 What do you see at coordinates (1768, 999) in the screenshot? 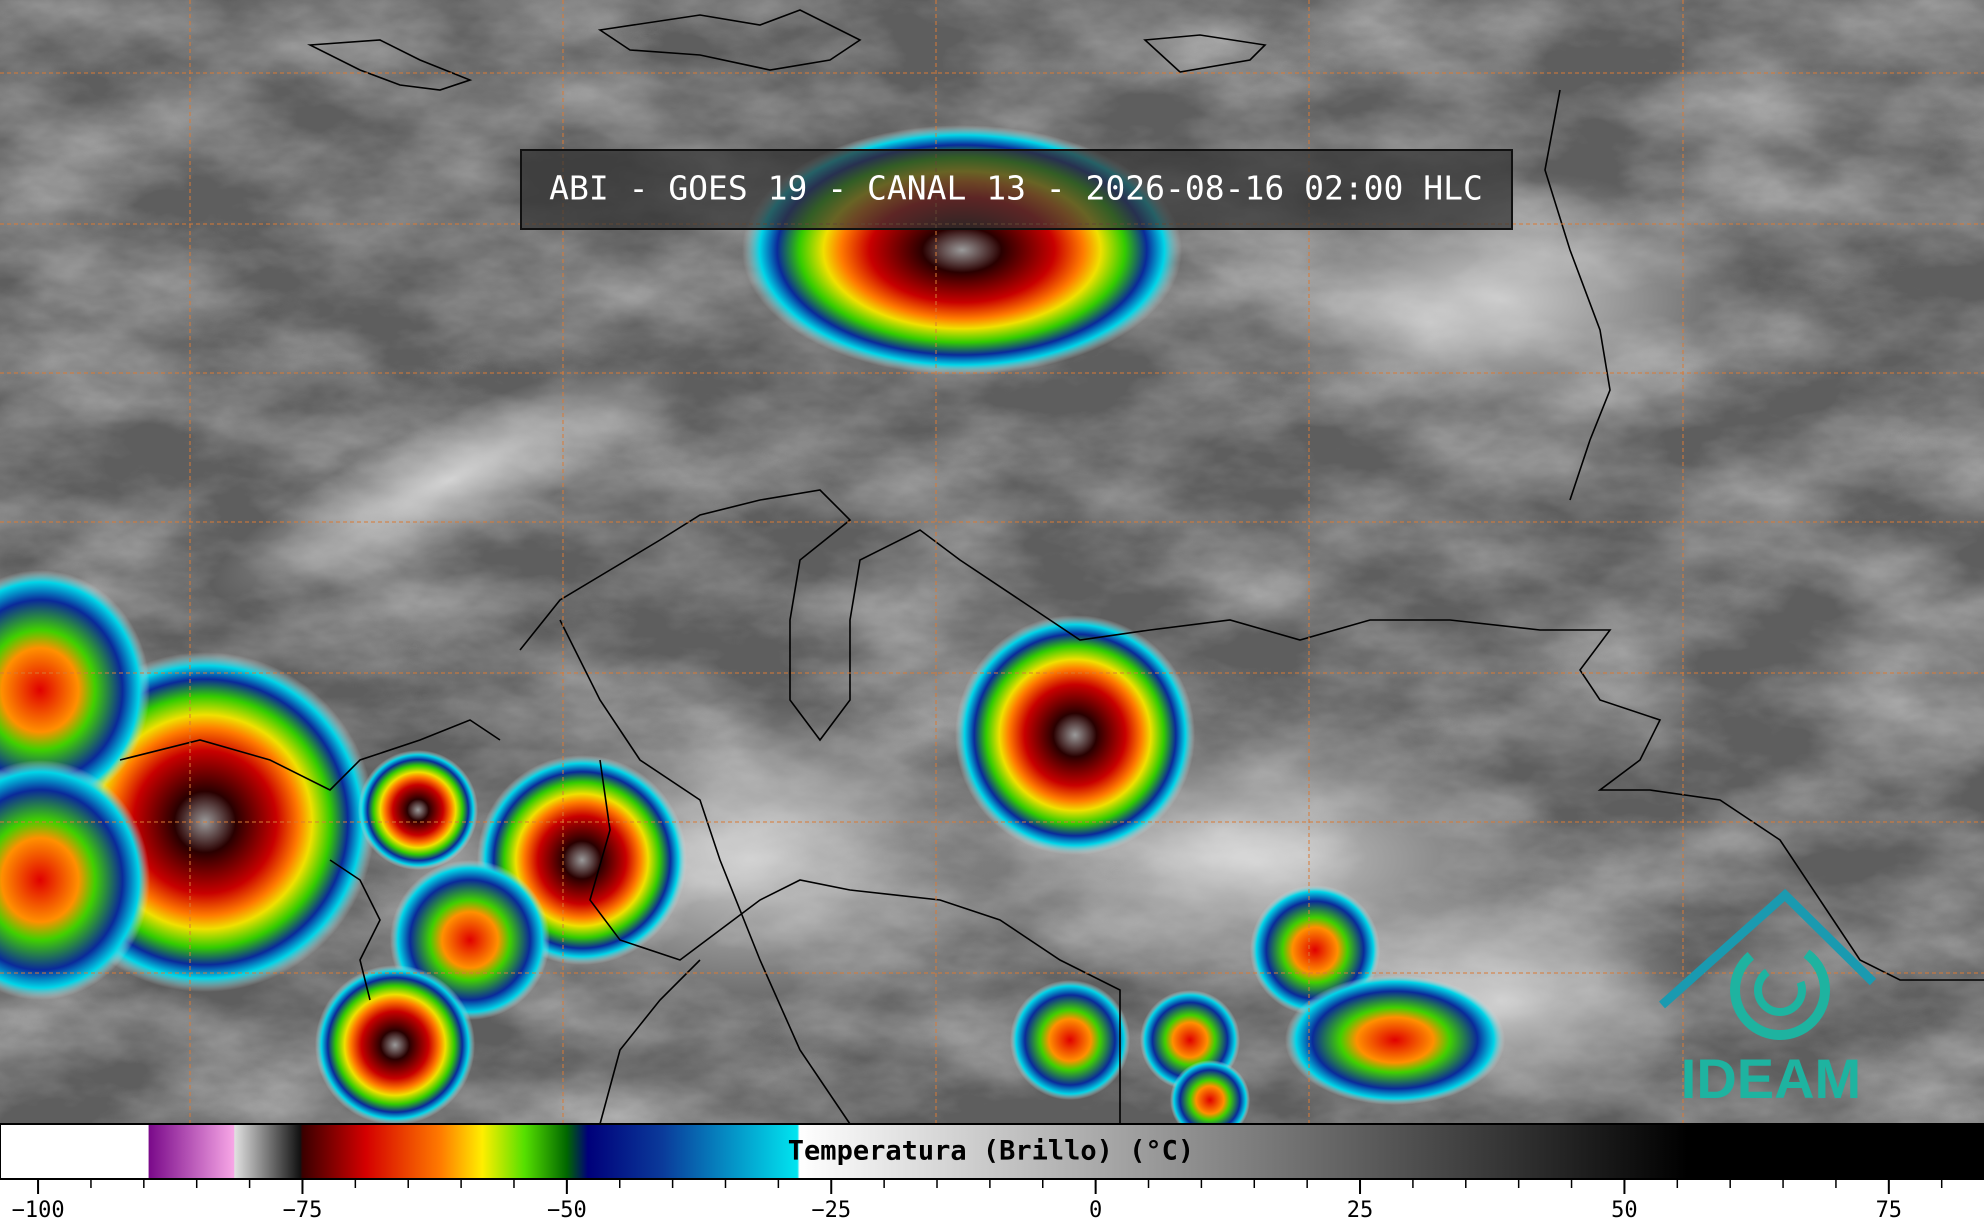
I see `logo: IDEAM` at bounding box center [1768, 999].